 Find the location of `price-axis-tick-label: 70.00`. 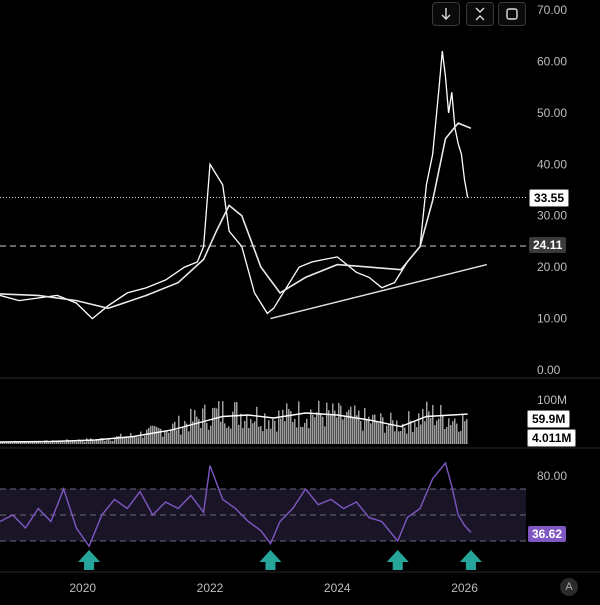

price-axis-tick-label: 70.00 is located at coordinates (552, 10).